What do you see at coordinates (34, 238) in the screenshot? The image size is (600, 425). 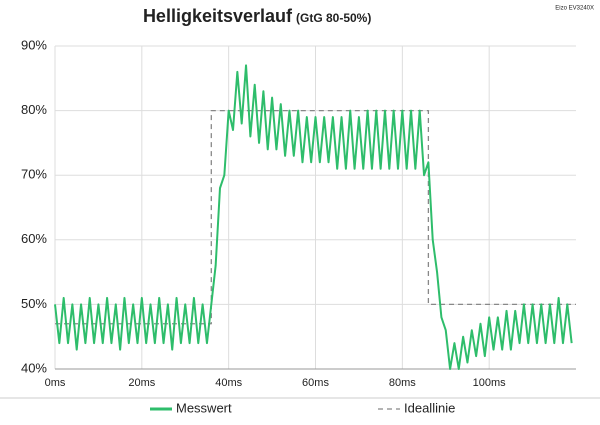 I see `y-tick-label: 60%` at bounding box center [34, 238].